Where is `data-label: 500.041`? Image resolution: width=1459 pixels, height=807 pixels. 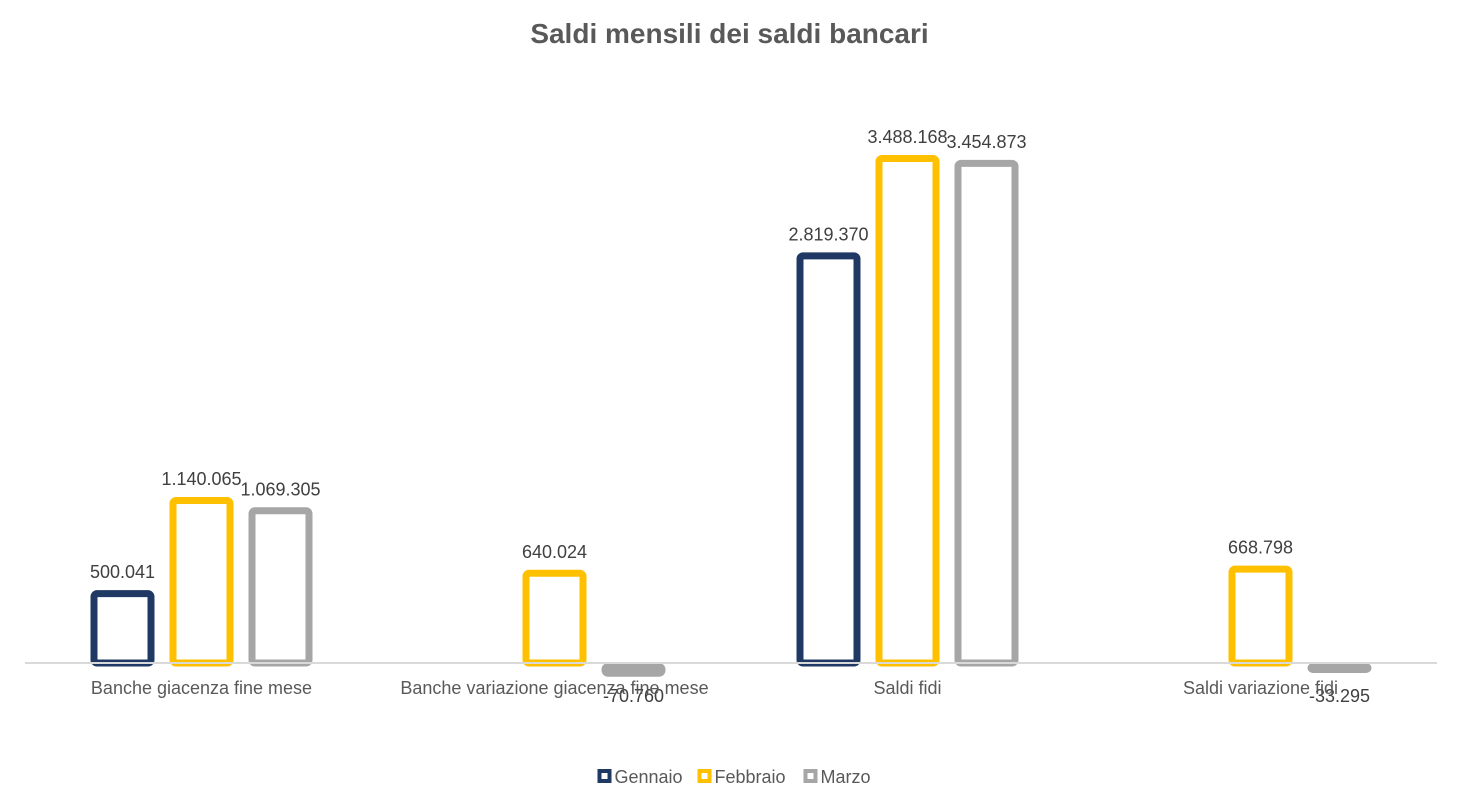 data-label: 500.041 is located at coordinates (122, 572).